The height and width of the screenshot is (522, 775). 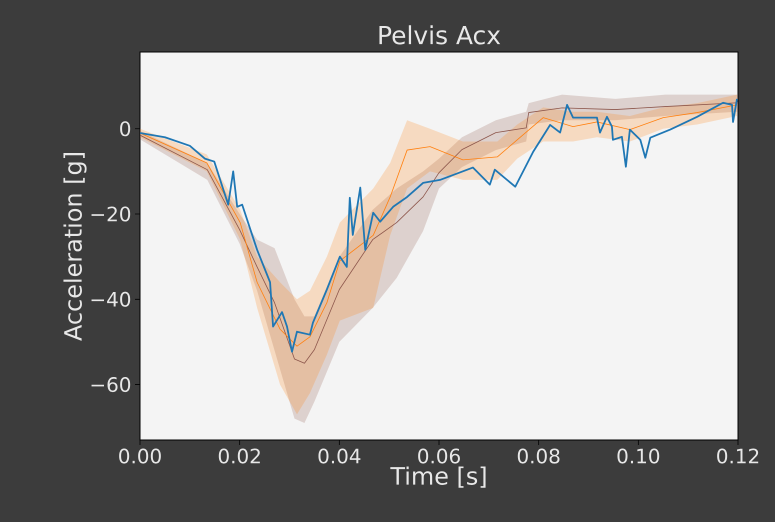 What do you see at coordinates (75, 247) in the screenshot?
I see `y-axis-title: Acceleration [g]` at bounding box center [75, 247].